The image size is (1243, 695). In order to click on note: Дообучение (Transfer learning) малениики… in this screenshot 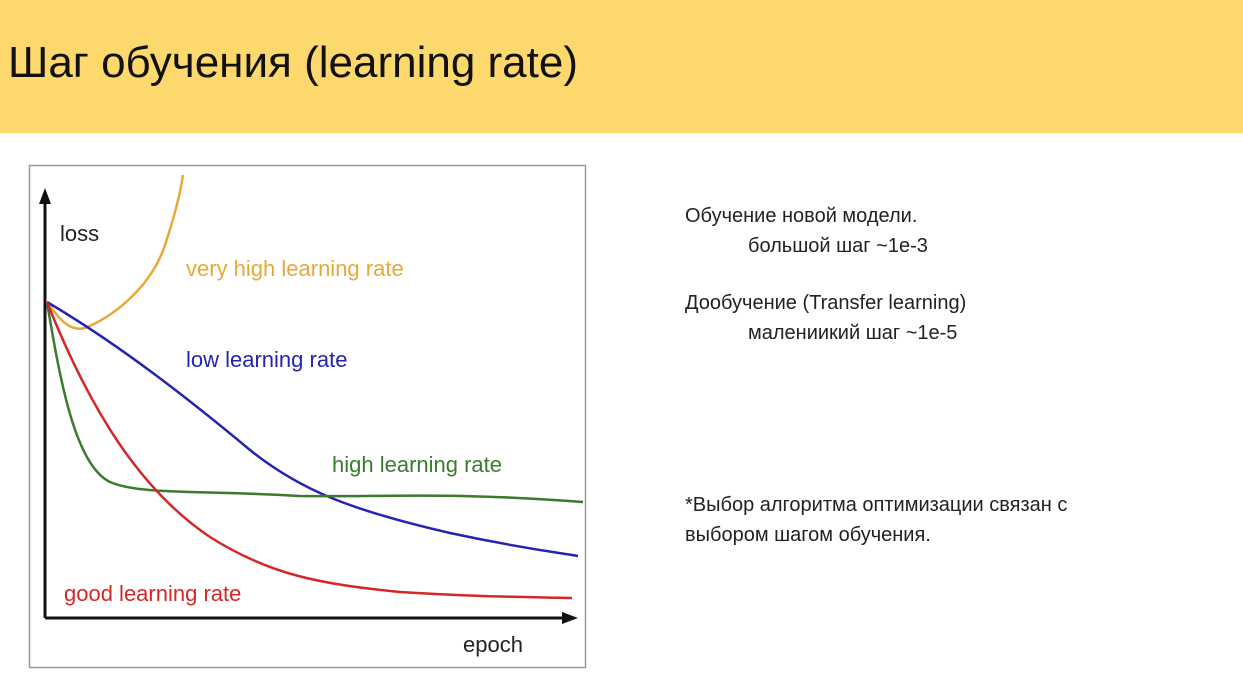, I will do `click(825, 318)`.